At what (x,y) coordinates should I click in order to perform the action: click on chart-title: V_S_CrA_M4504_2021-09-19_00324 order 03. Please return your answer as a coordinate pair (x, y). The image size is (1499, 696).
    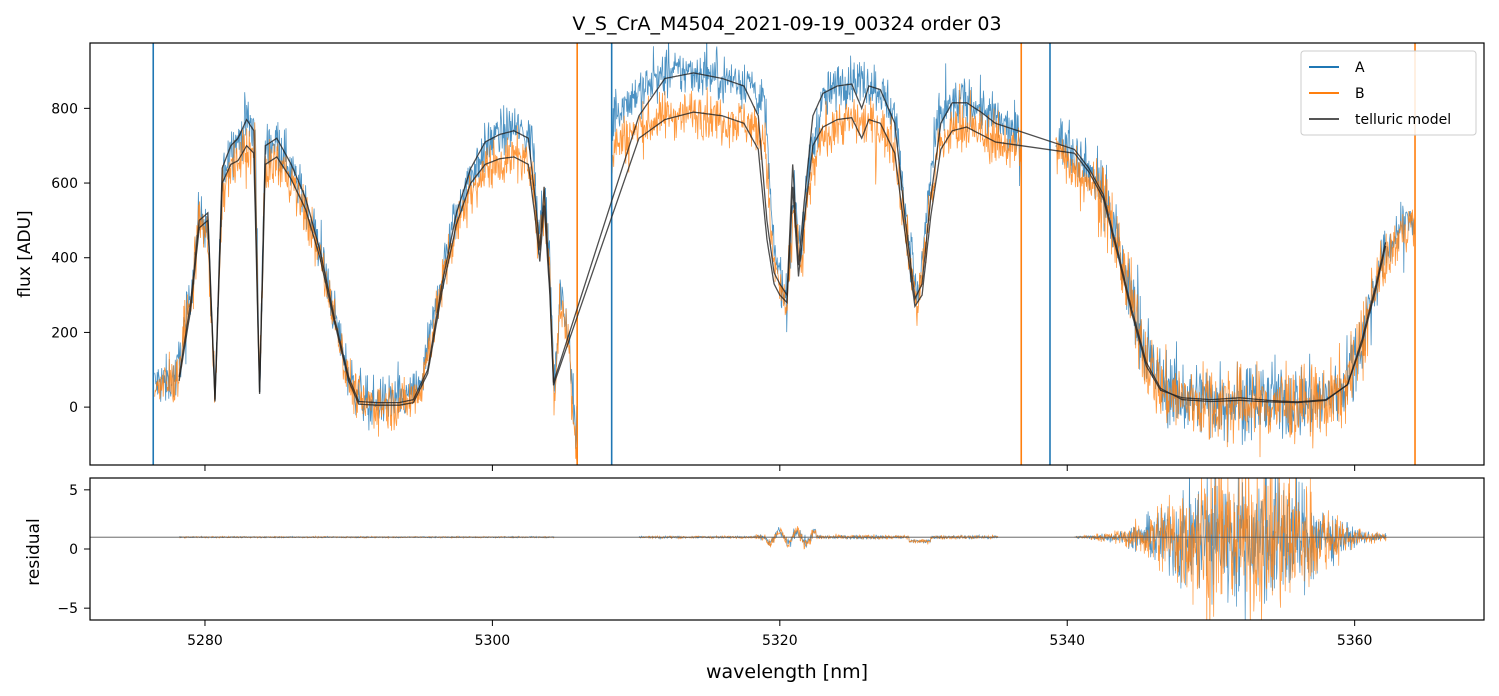
    Looking at the image, I should click on (786, 24).